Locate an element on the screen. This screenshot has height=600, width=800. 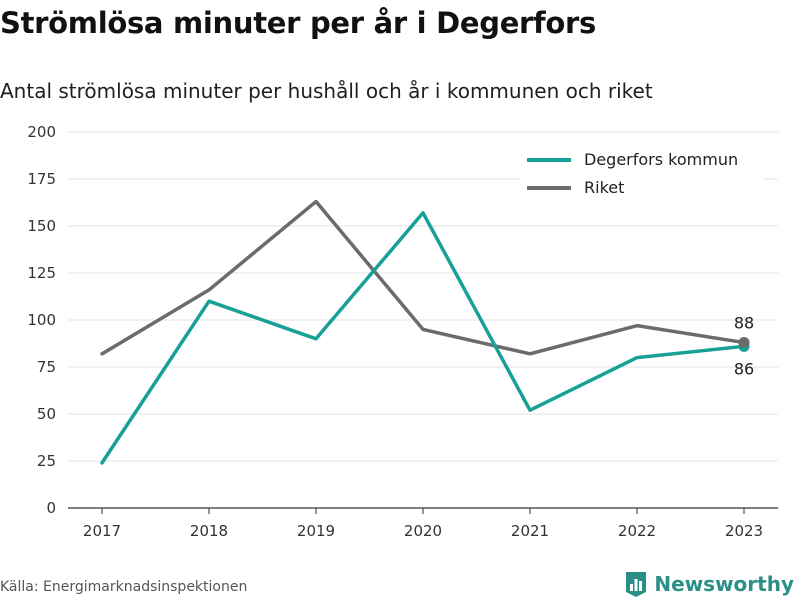
x-tick-label: 2018 is located at coordinates (209, 531).